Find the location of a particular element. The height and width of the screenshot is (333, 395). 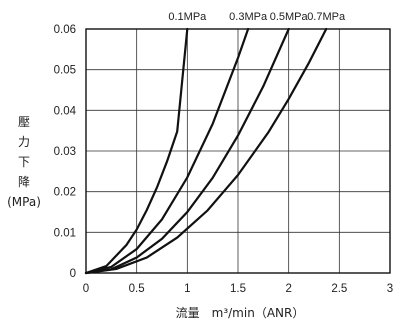

y-axis-label-line: (MPa) is located at coordinates (24, 202).